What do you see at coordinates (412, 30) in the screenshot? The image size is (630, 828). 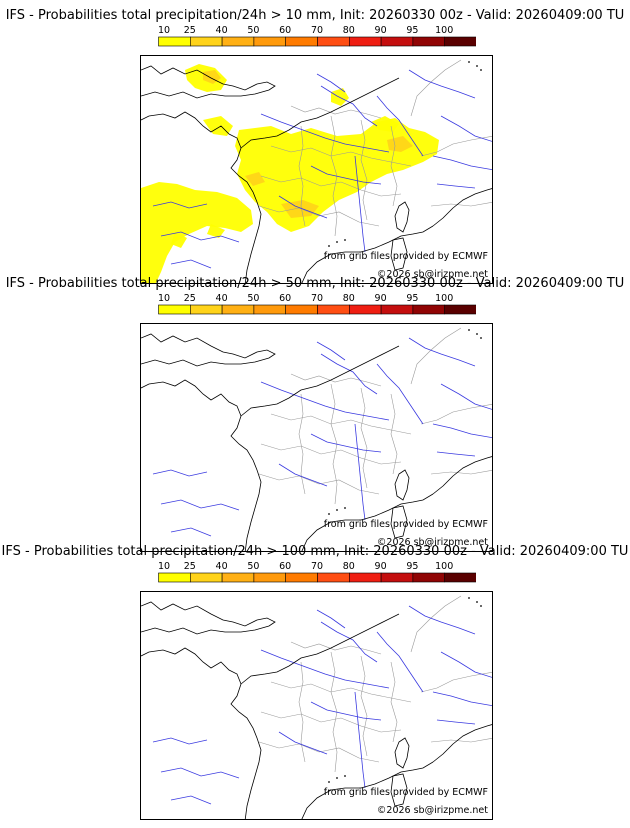 I see `colorbar-tick-label: 95` at bounding box center [412, 30].